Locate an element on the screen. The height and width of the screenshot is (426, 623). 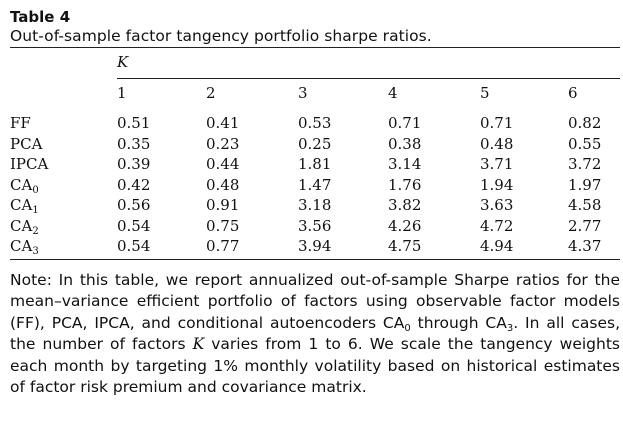
table-cell: 1.97 is located at coordinates (585, 184).